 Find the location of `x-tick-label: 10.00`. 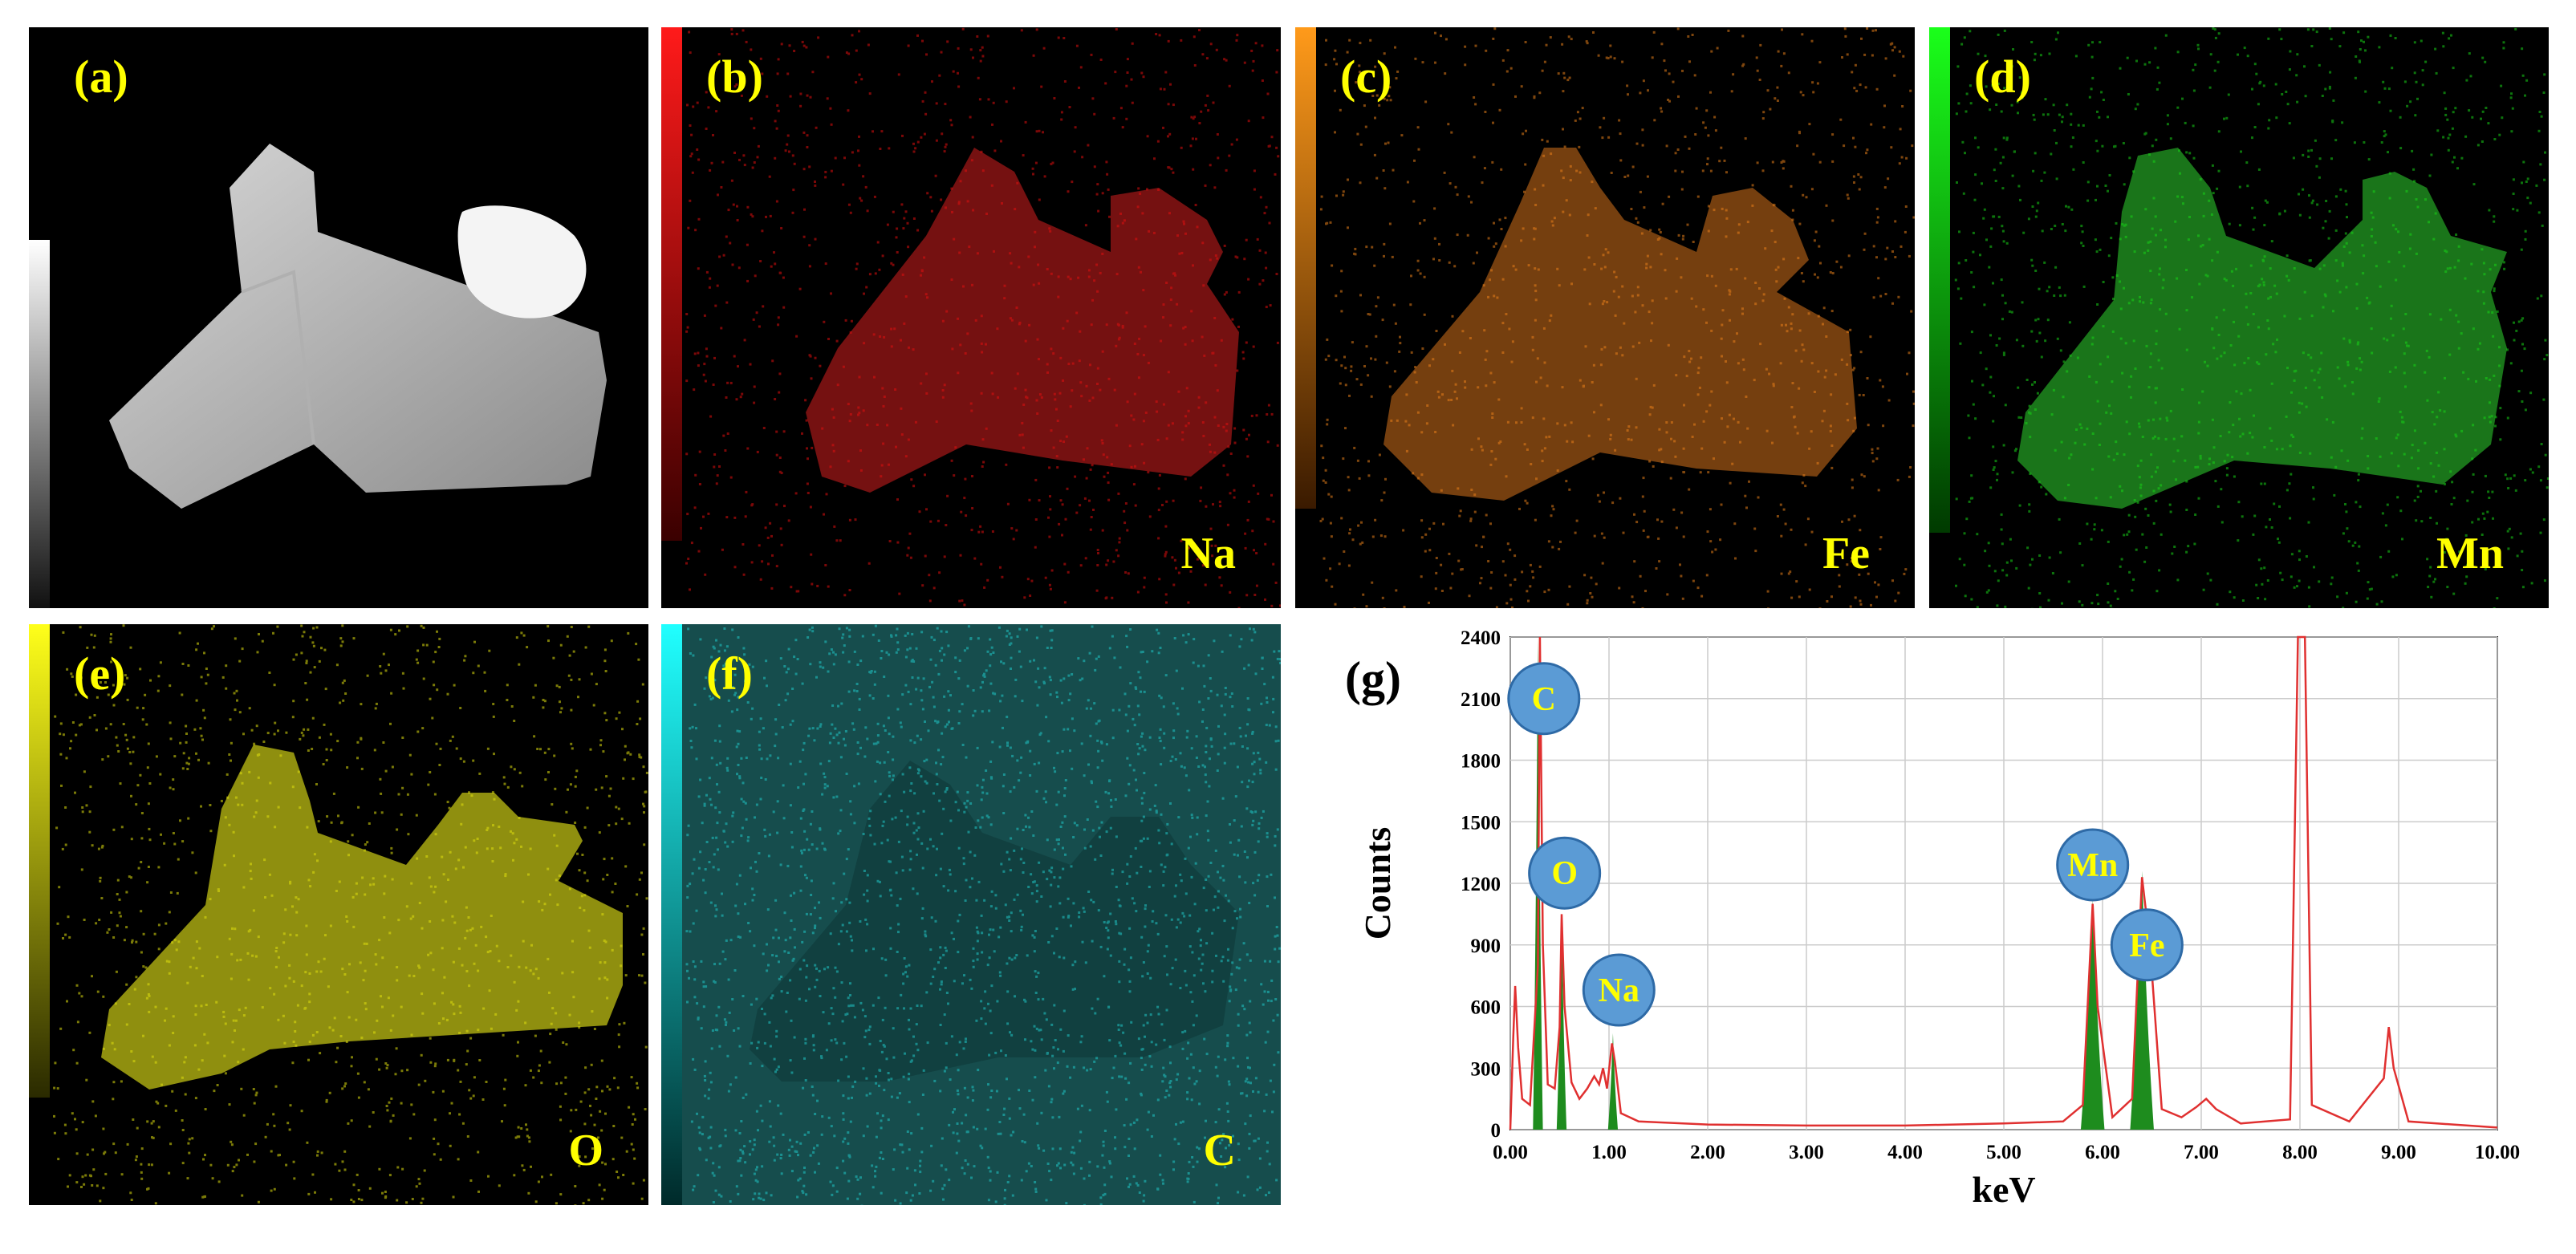

x-tick-label: 10.00 is located at coordinates (2497, 1152).